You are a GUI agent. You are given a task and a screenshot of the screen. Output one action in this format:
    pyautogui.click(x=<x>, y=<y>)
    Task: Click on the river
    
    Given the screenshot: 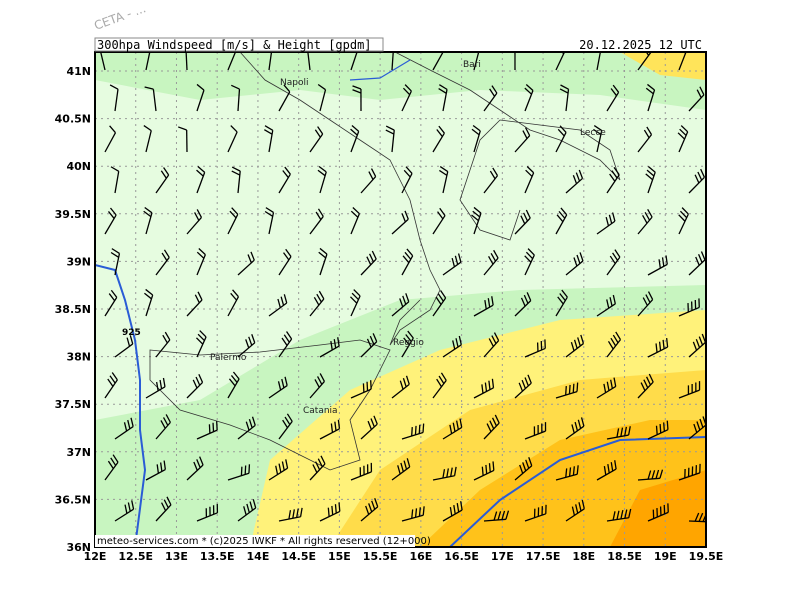 What is the action you would take?
    pyautogui.click(x=380, y=70)
    